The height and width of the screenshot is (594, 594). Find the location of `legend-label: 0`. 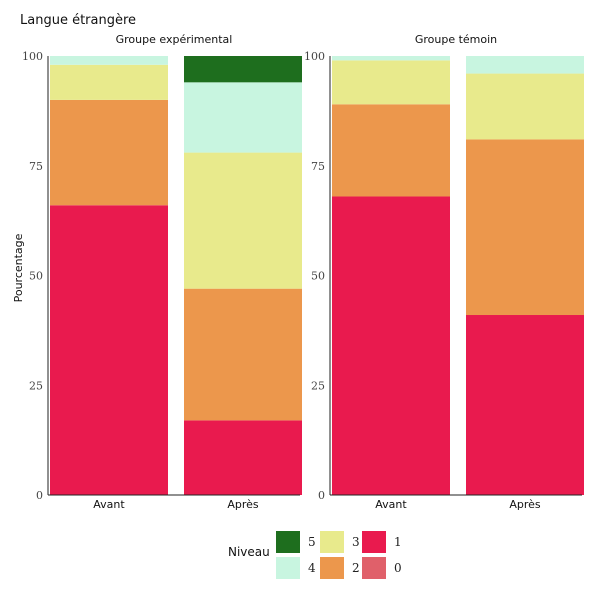

legend-label: 0 is located at coordinates (398, 568).